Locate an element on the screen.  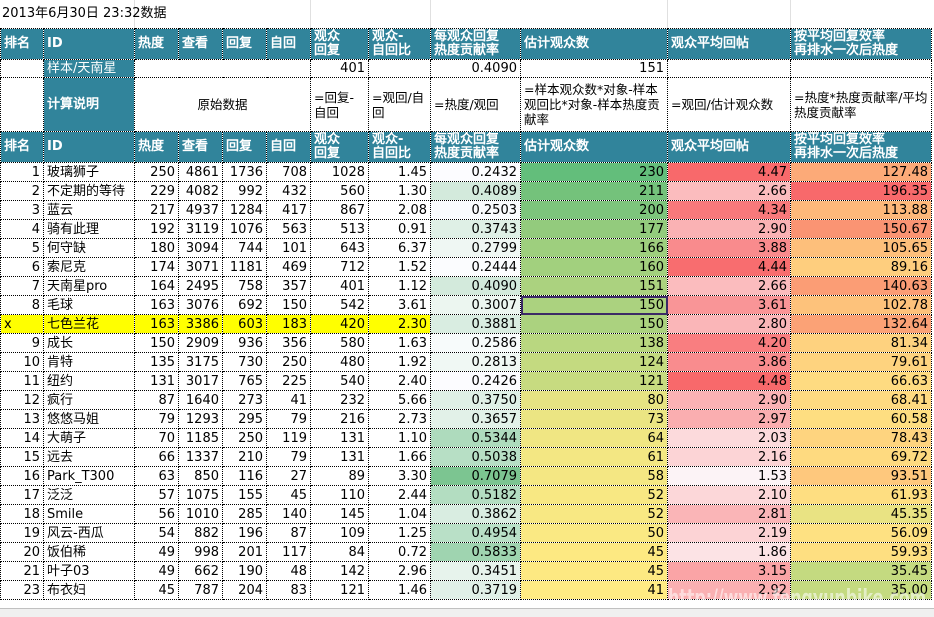
rank-cell: x is located at coordinates (22, 324).